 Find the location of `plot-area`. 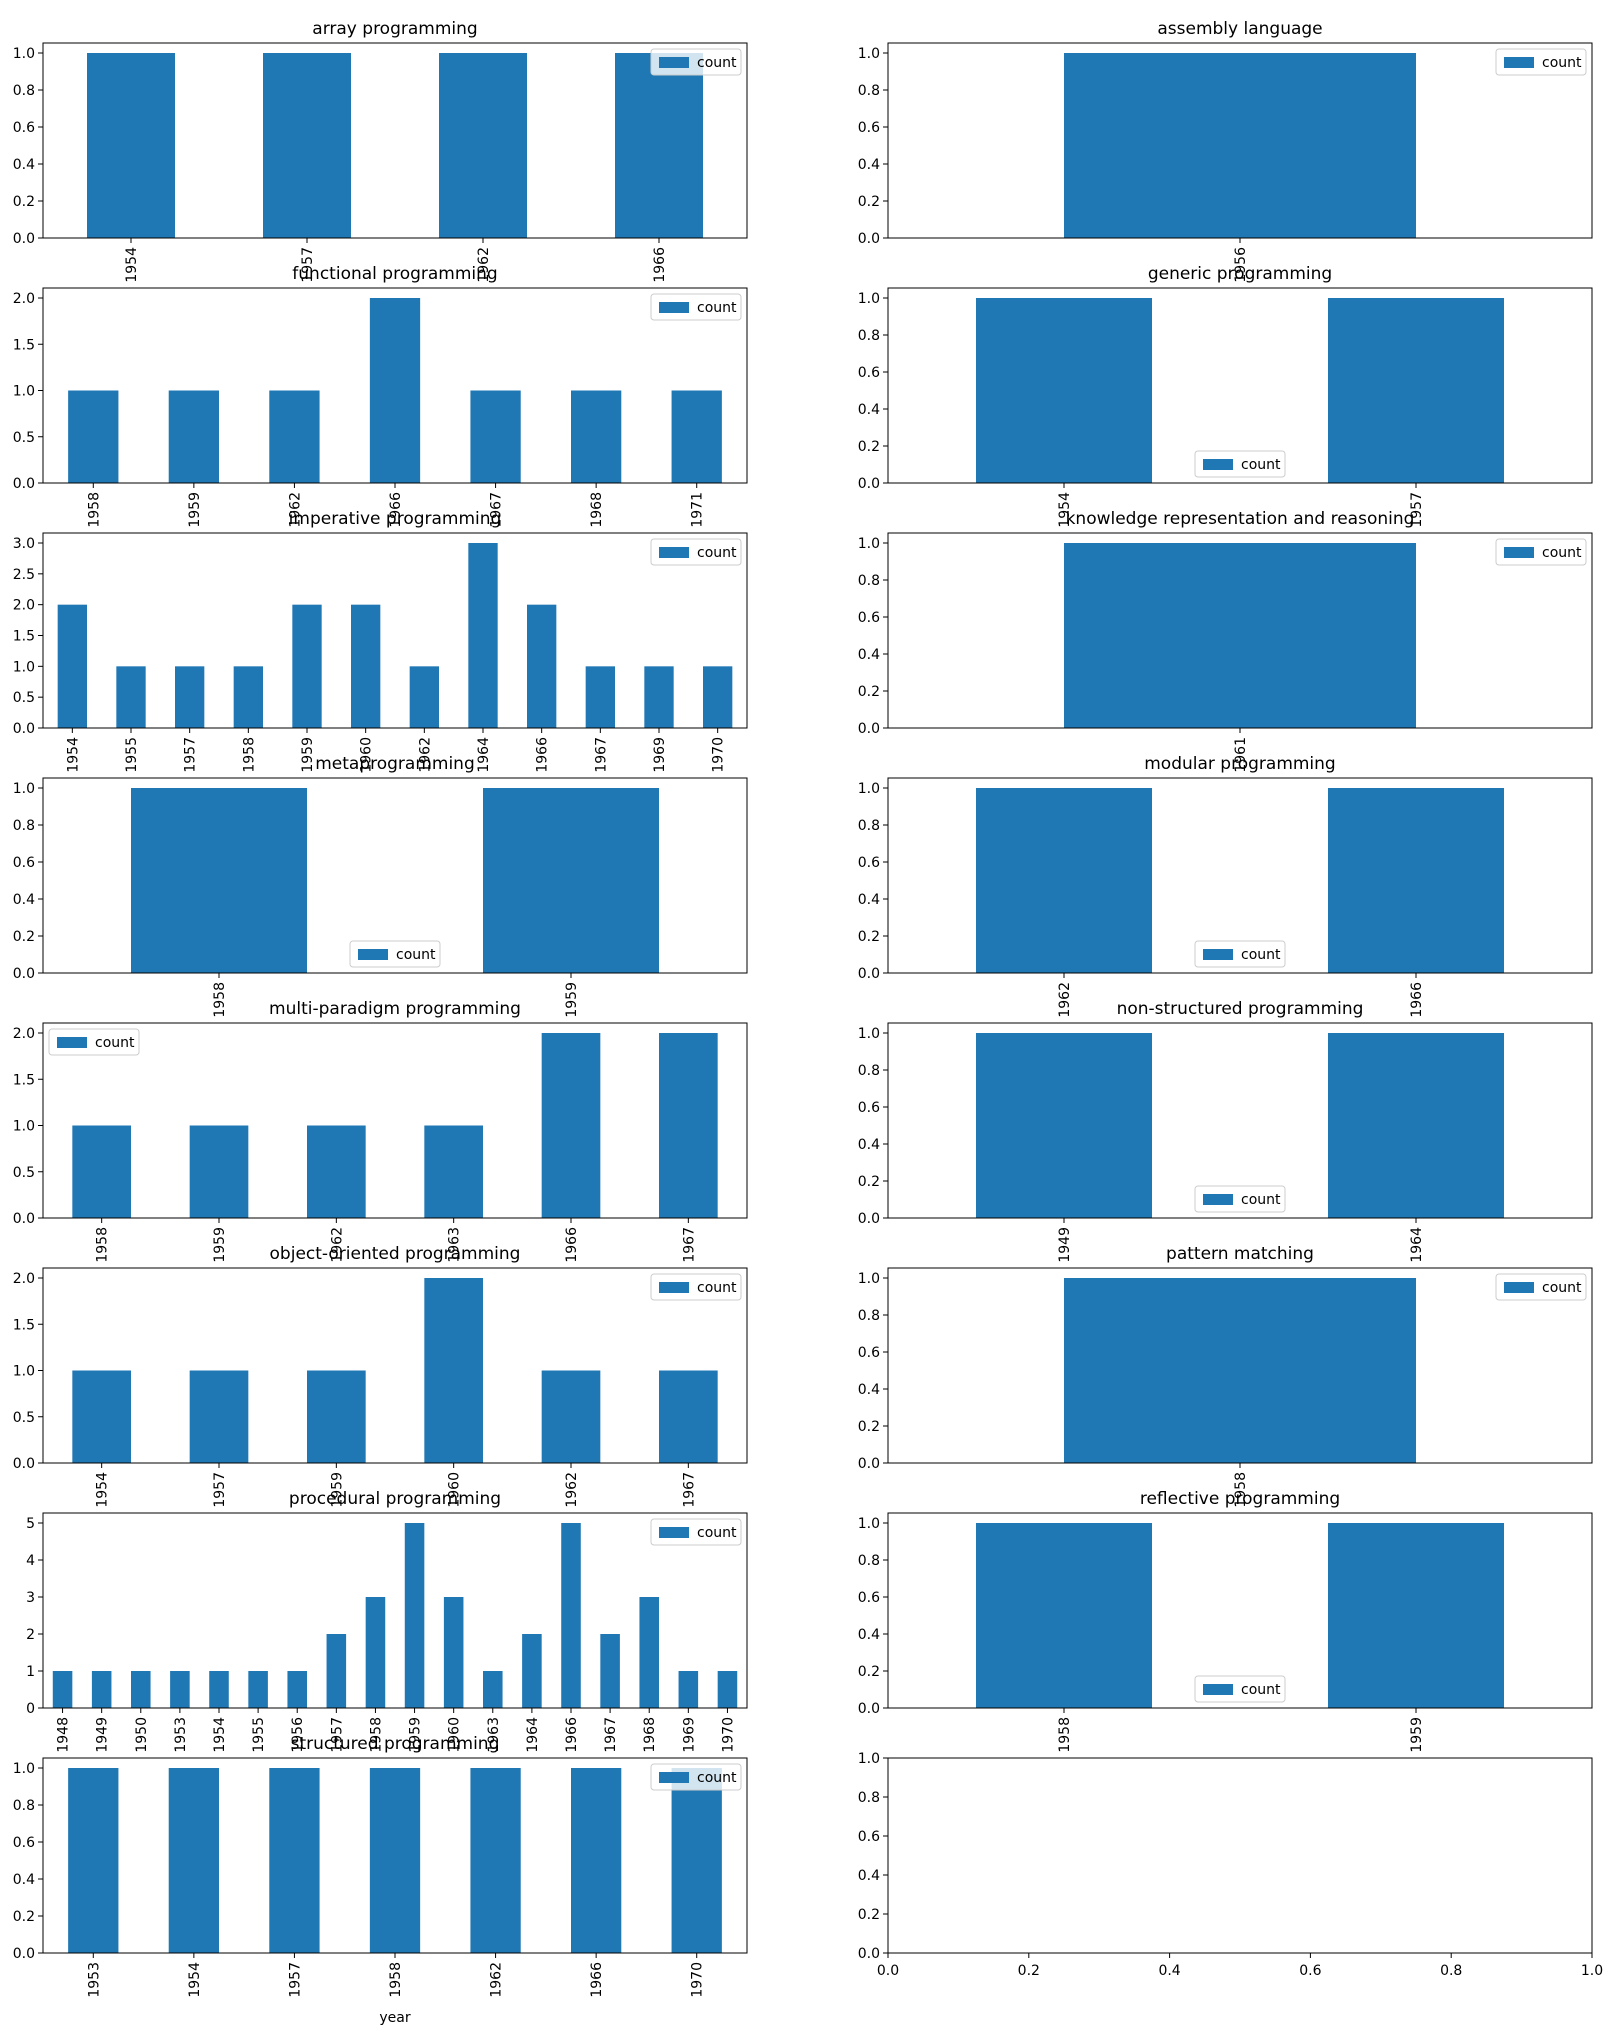

plot-area is located at coordinates (1240, 1855).